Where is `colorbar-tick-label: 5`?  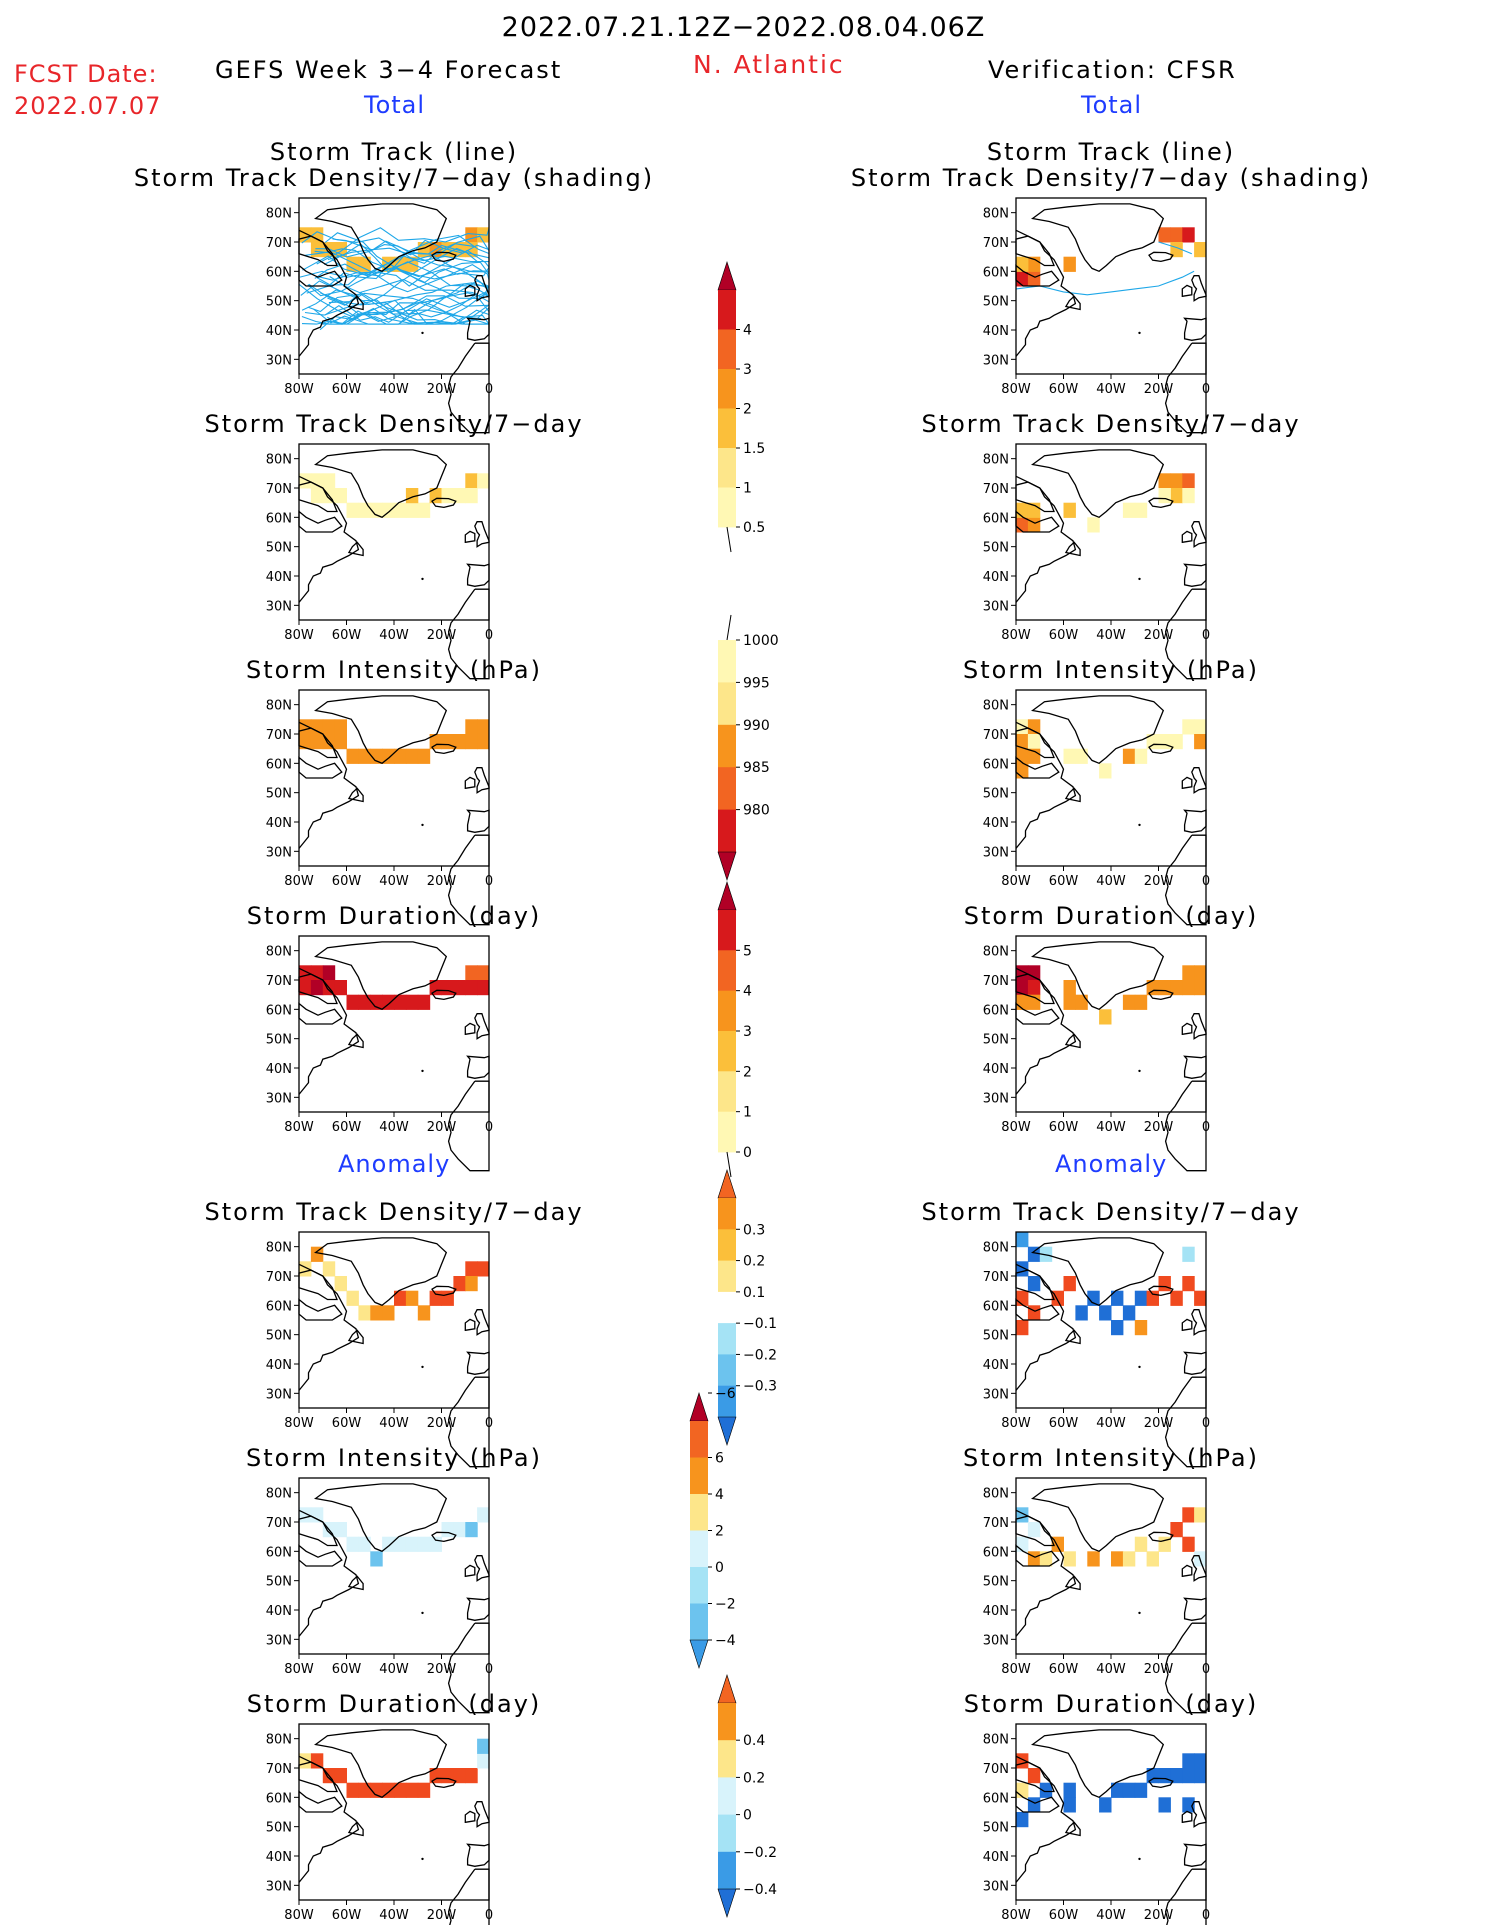 colorbar-tick-label: 5 is located at coordinates (747, 951).